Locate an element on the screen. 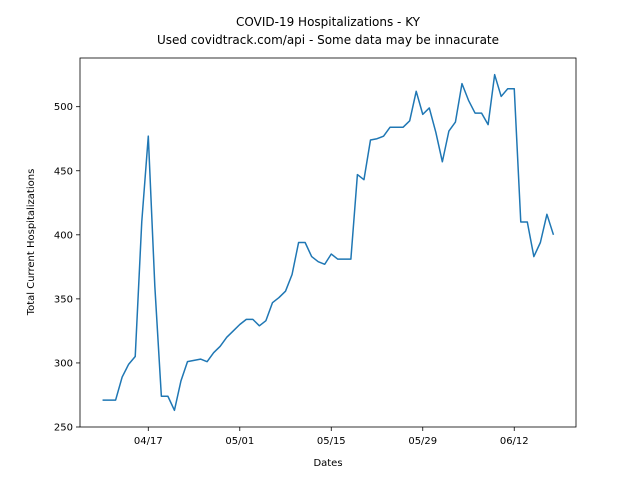 This screenshot has height=484, width=640. y-tick-label: 400 is located at coordinates (63, 235).